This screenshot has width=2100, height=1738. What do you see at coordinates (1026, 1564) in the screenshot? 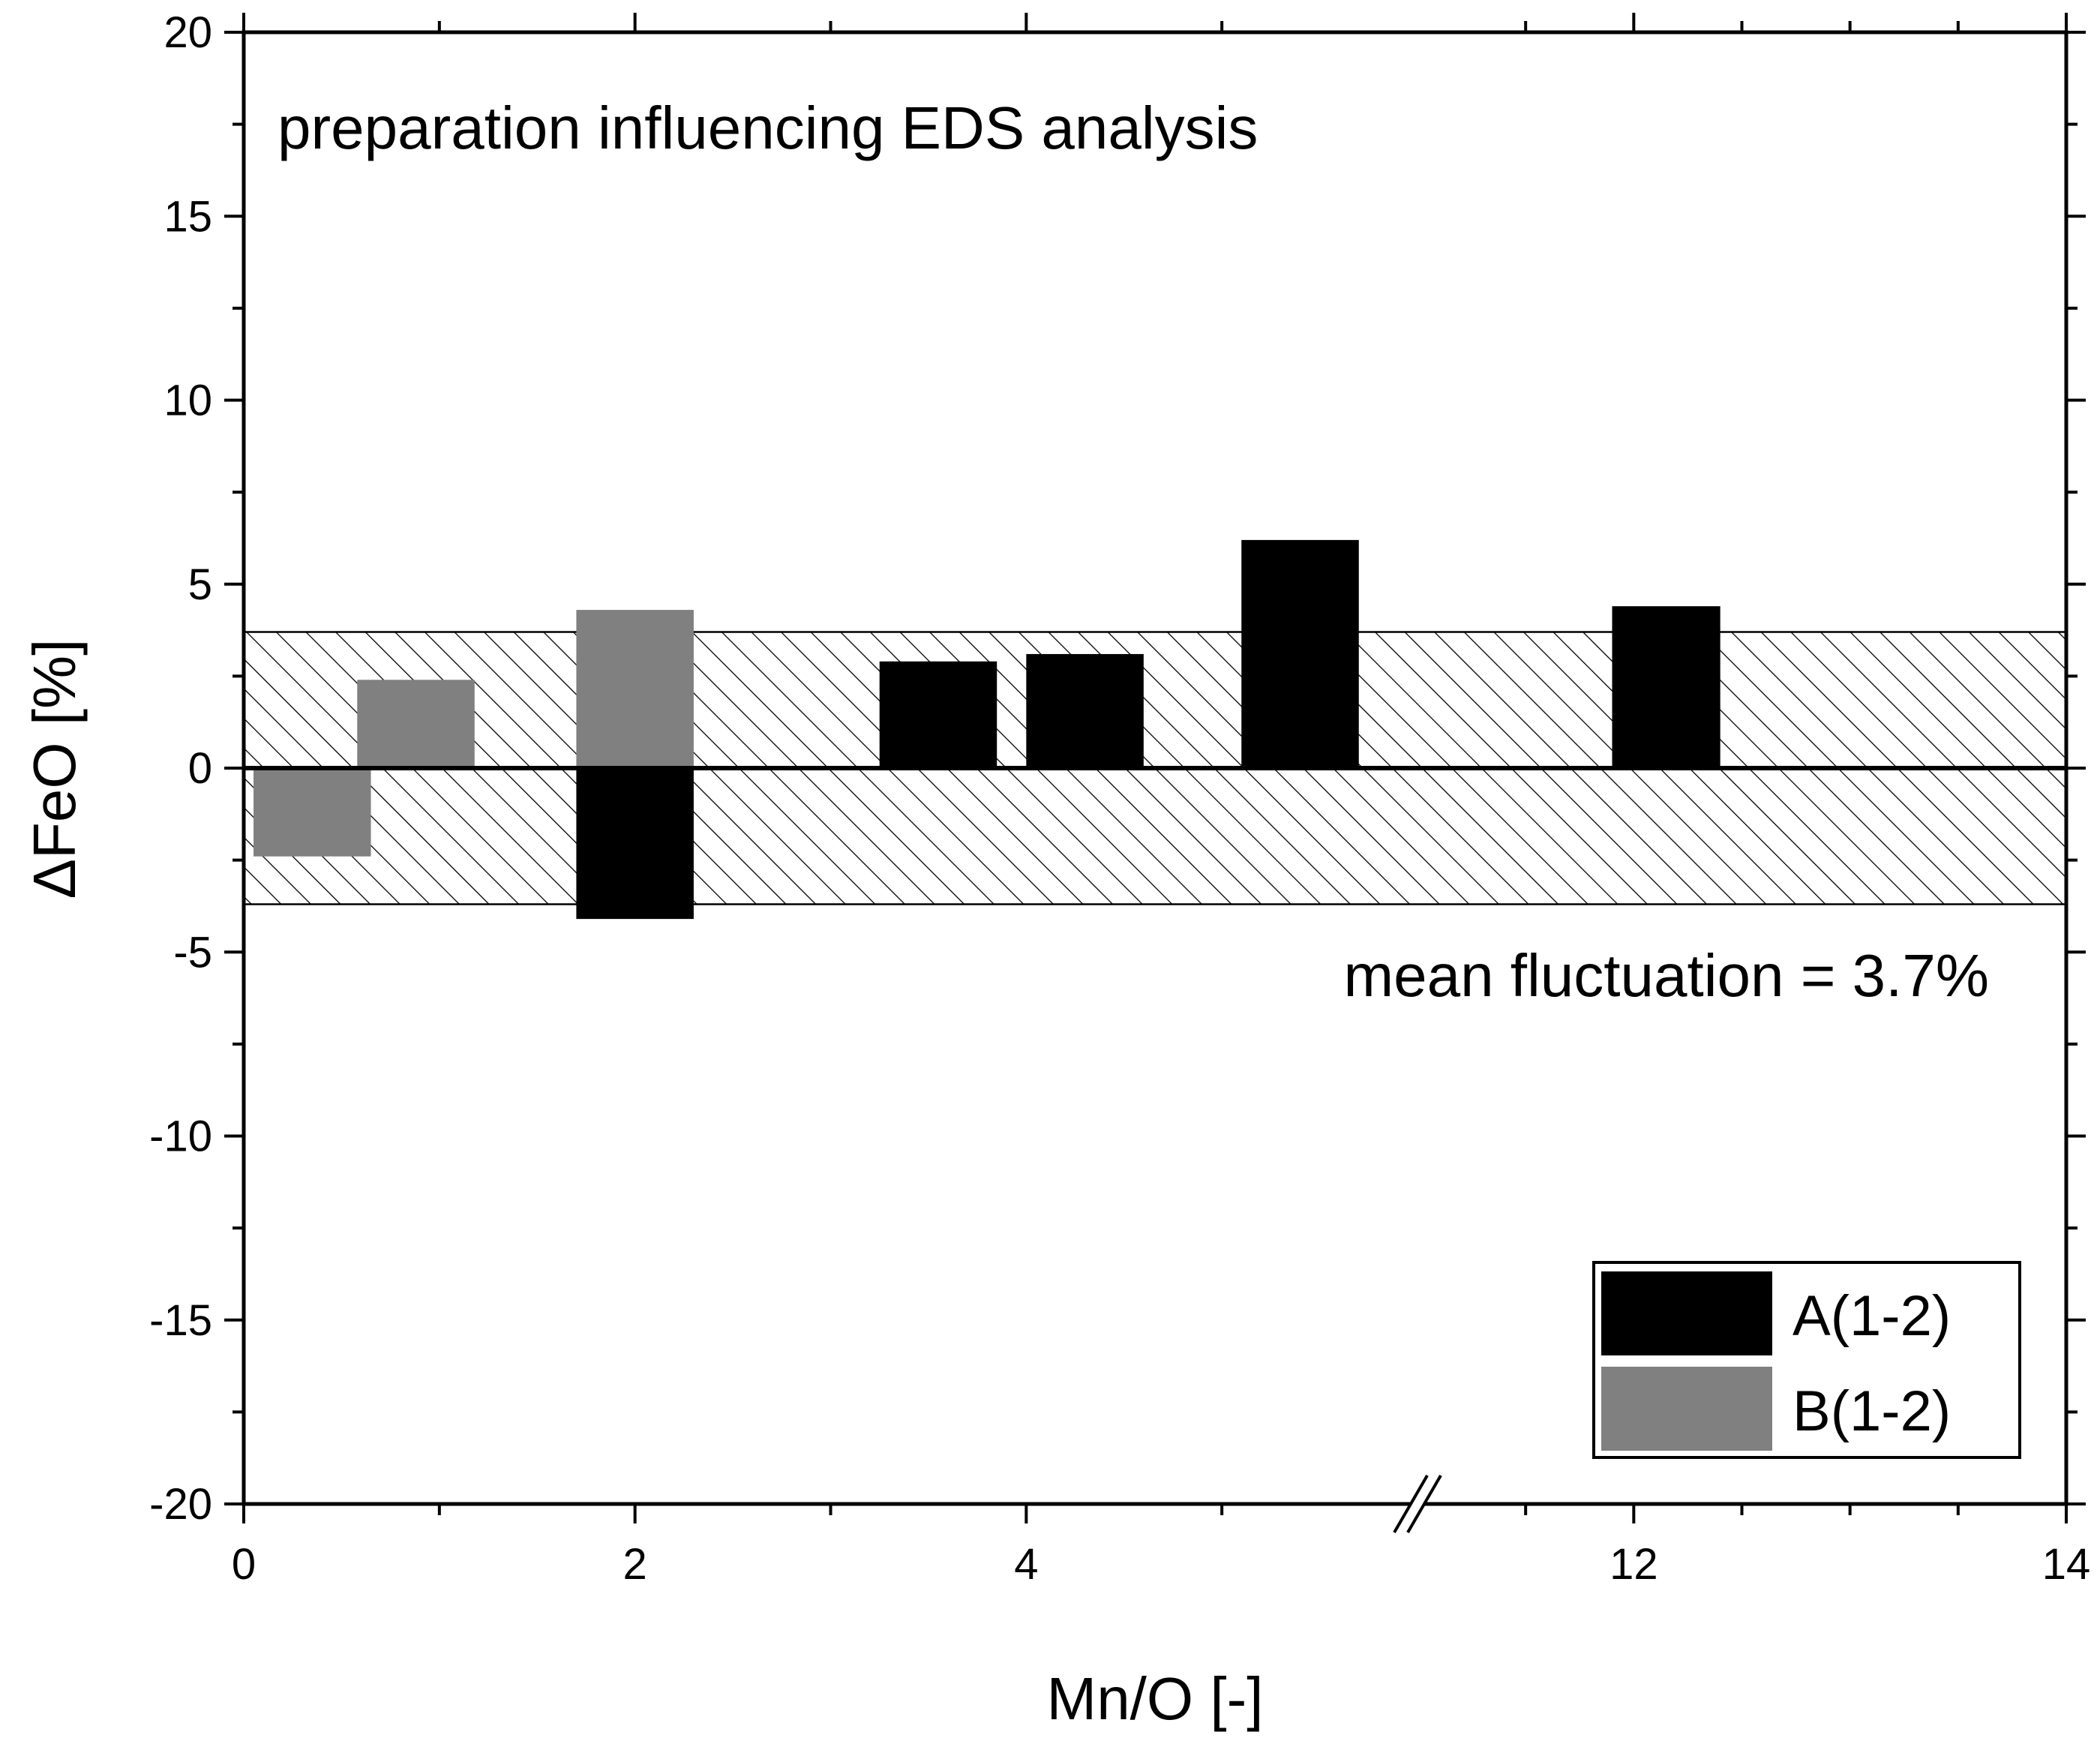
I see `x-tick-label: 4` at bounding box center [1026, 1564].